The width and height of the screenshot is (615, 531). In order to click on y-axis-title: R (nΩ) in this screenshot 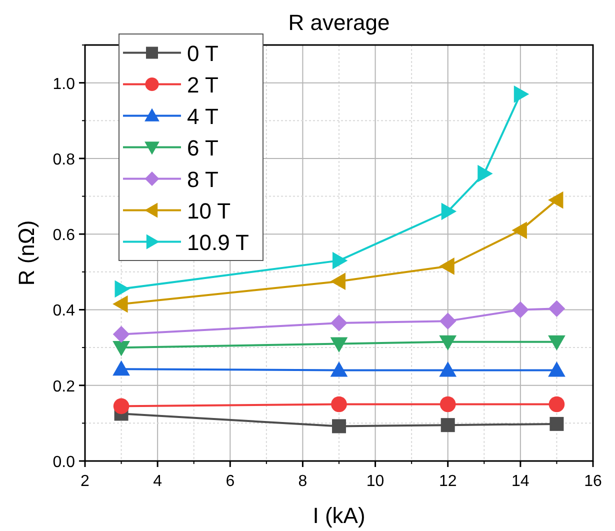, I will do `click(26, 253)`.